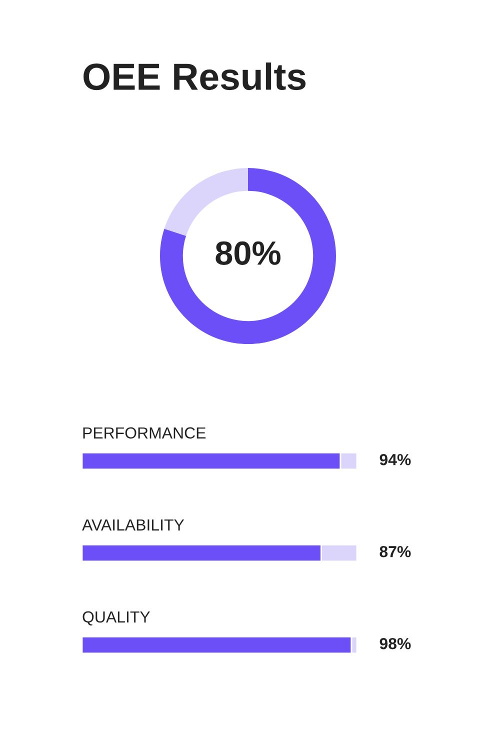 The image size is (496, 737). I want to click on category-label: QUALITY, so click(116, 618).